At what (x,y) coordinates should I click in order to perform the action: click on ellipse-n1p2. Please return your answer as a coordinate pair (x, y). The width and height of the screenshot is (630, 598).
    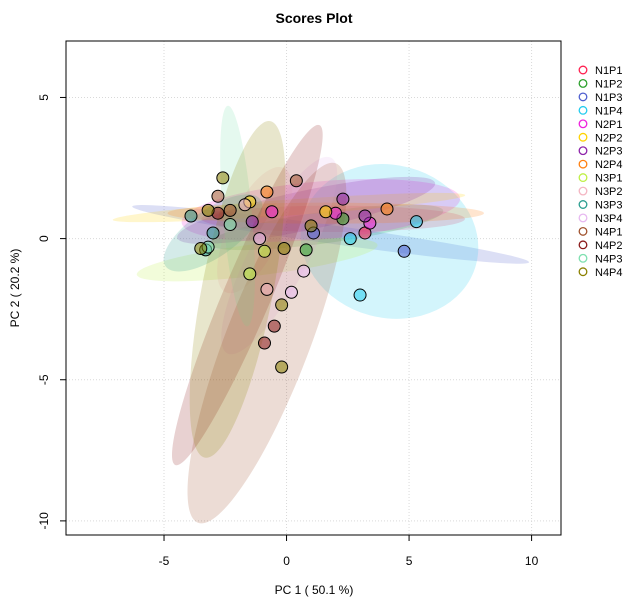
    Looking at the image, I should click on (326, 227).